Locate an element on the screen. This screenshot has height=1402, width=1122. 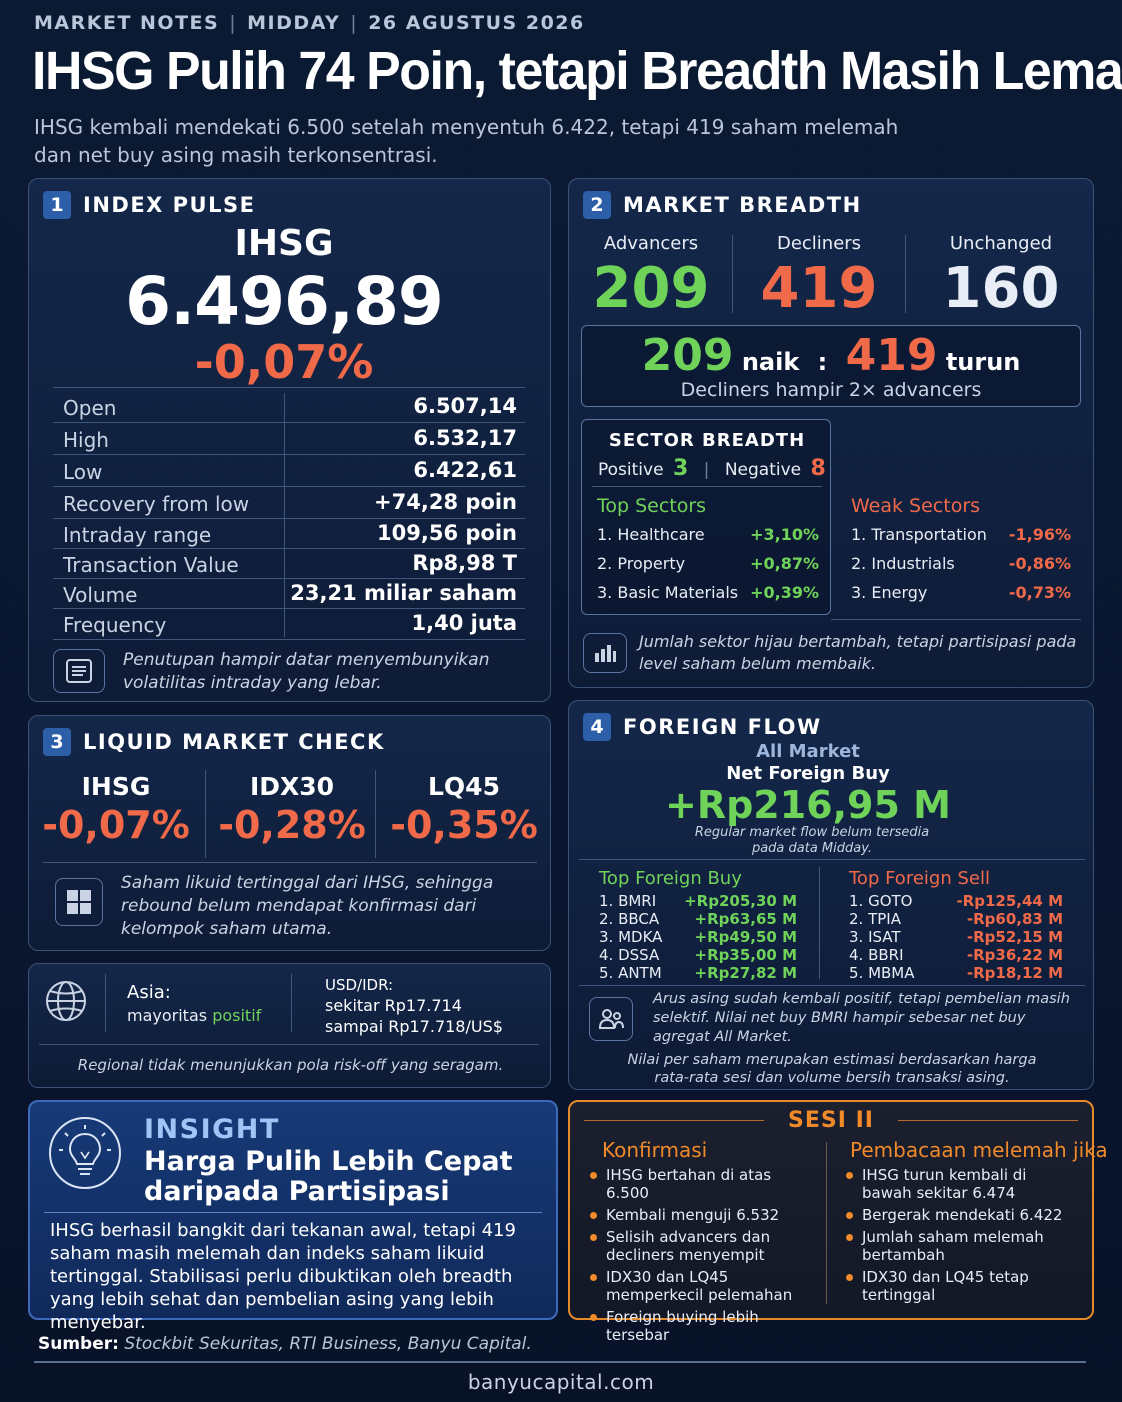
unchanged-value: 160 is located at coordinates (1001, 288).